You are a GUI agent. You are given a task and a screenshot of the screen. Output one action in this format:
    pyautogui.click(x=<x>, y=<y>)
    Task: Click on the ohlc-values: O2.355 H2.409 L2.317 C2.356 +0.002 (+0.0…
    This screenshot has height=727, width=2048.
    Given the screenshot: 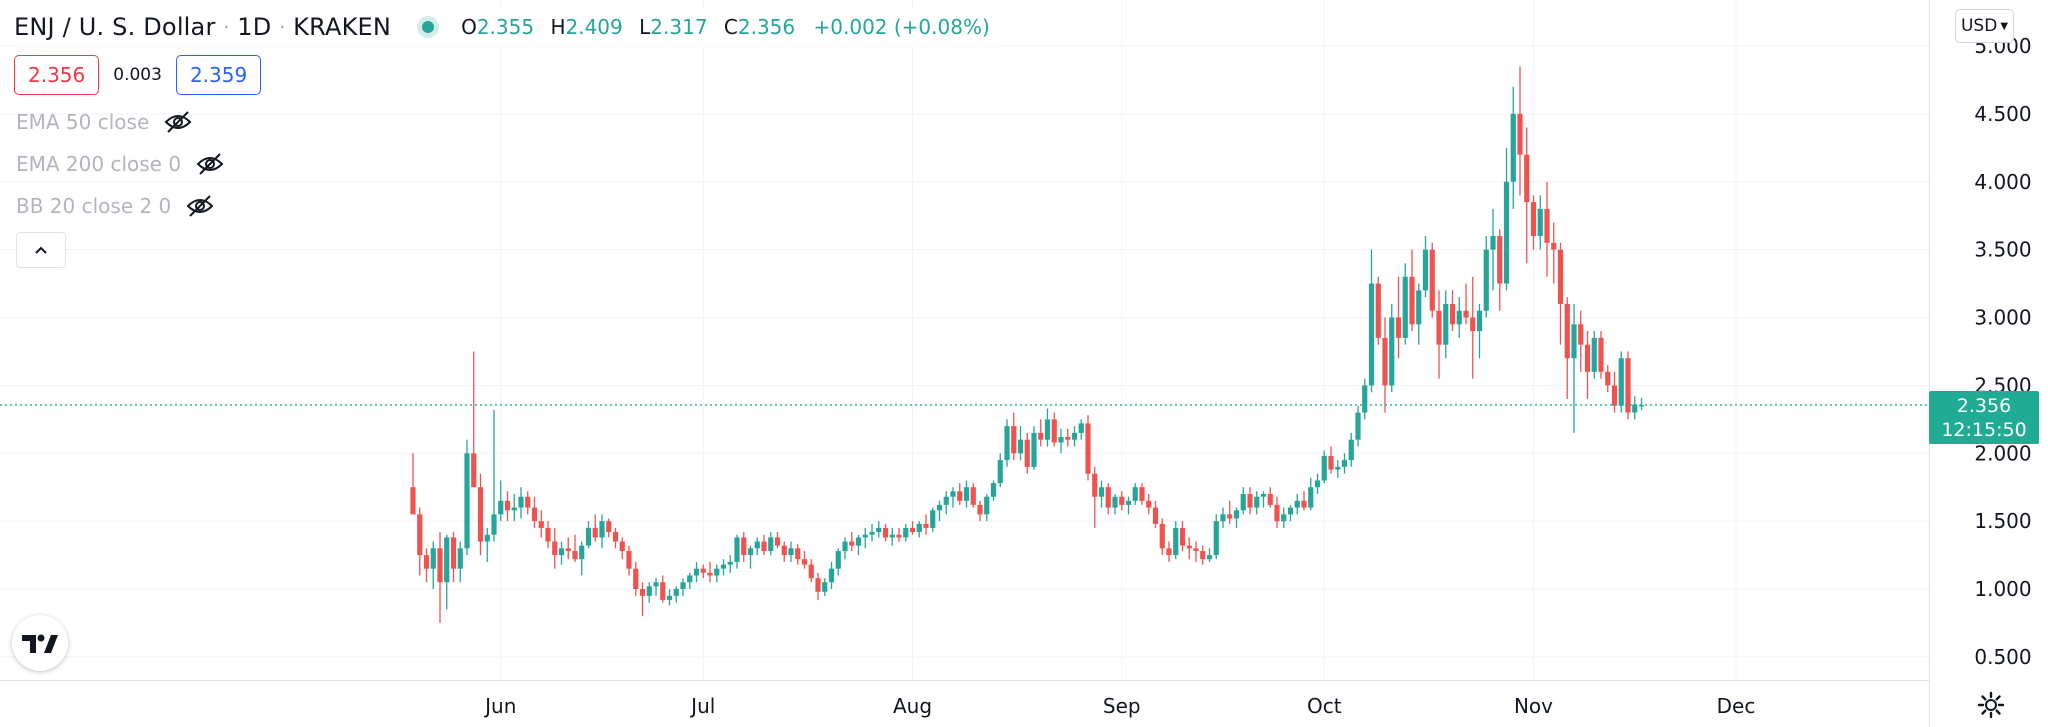 What is the action you would take?
    pyautogui.click(x=725, y=27)
    